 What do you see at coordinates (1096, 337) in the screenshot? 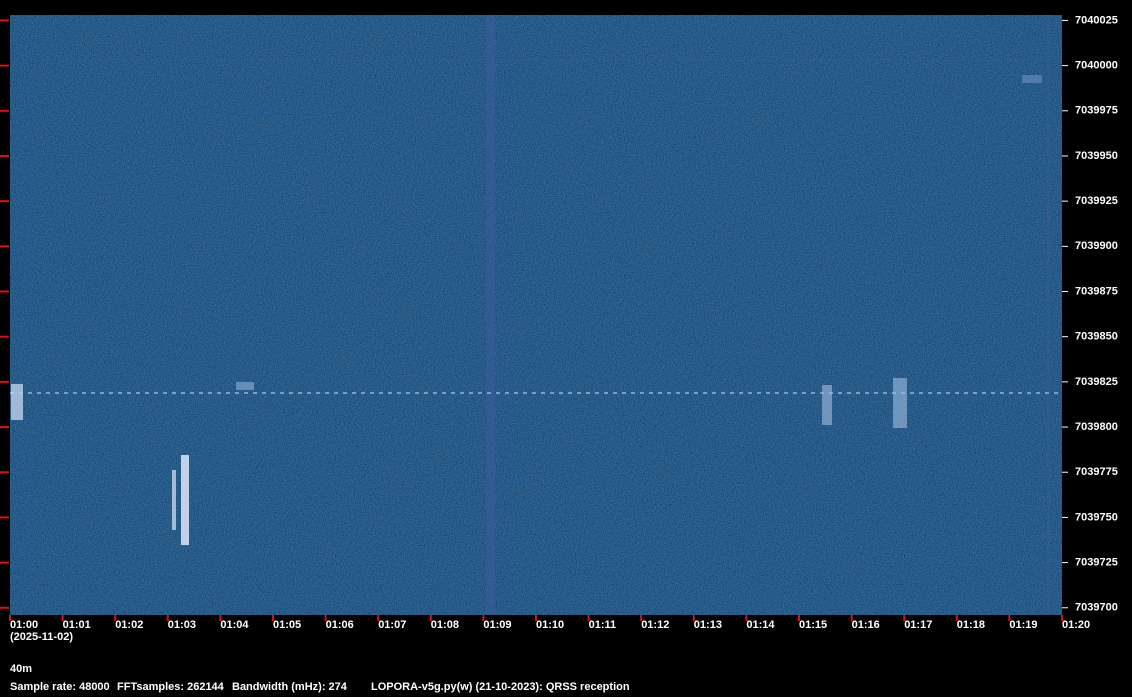
I see `y-tick-label: 7039850` at bounding box center [1096, 337].